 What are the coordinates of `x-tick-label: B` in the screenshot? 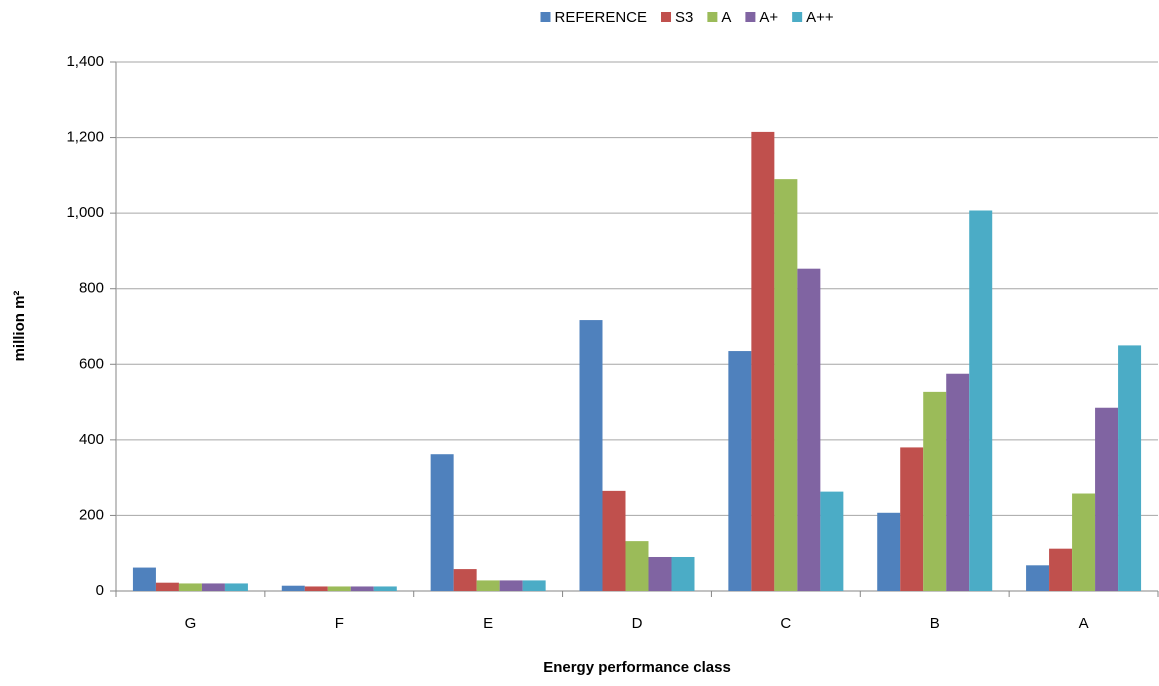 It's located at (935, 623).